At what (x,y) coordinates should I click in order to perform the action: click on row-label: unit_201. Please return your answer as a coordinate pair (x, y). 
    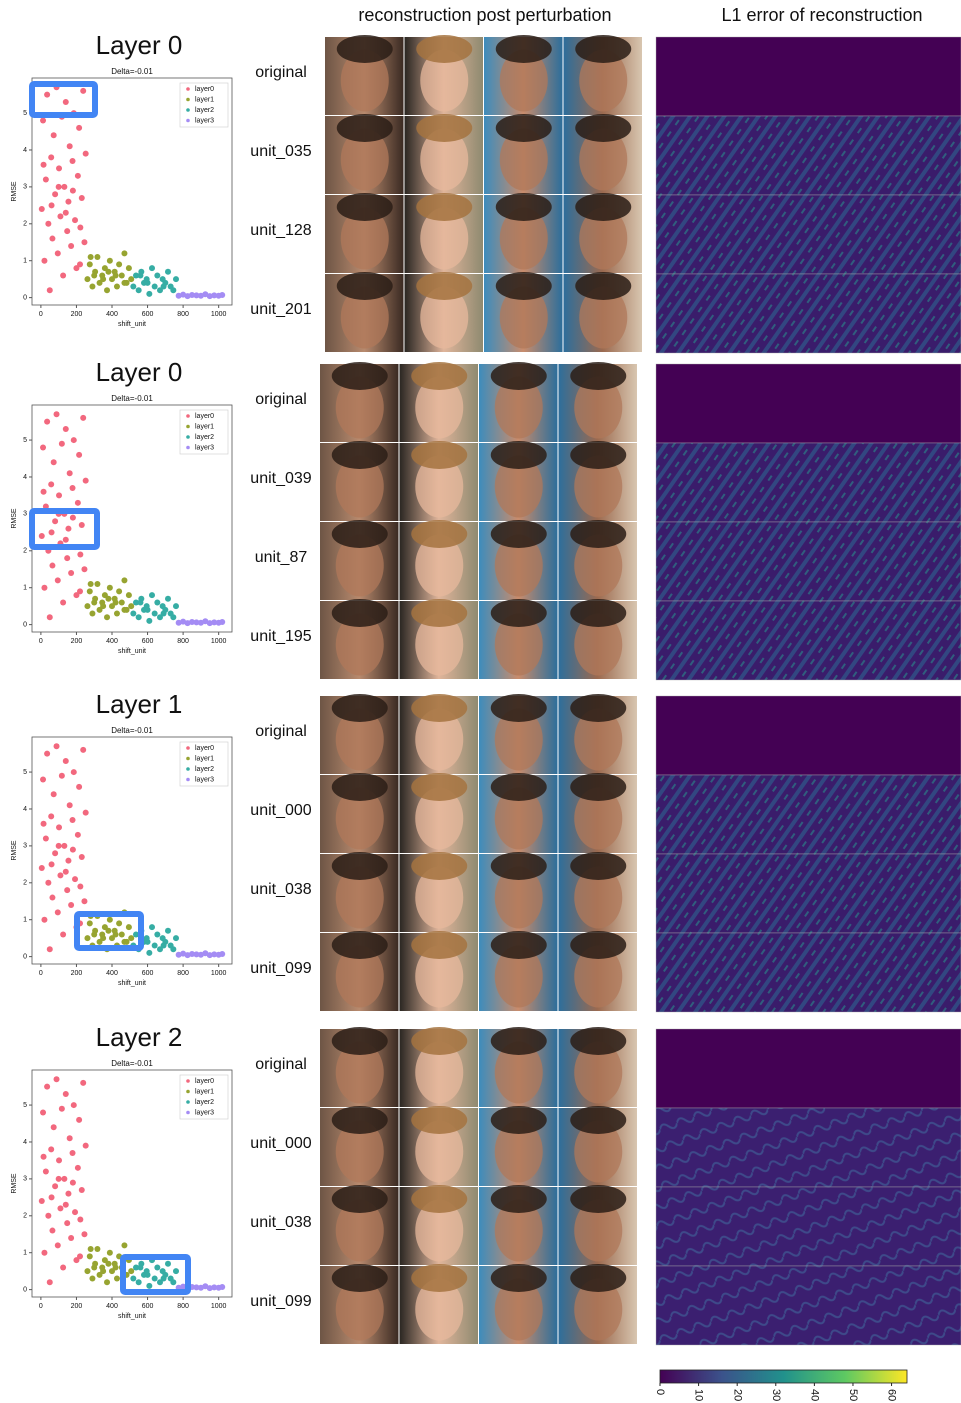
    Looking at the image, I should click on (280, 309).